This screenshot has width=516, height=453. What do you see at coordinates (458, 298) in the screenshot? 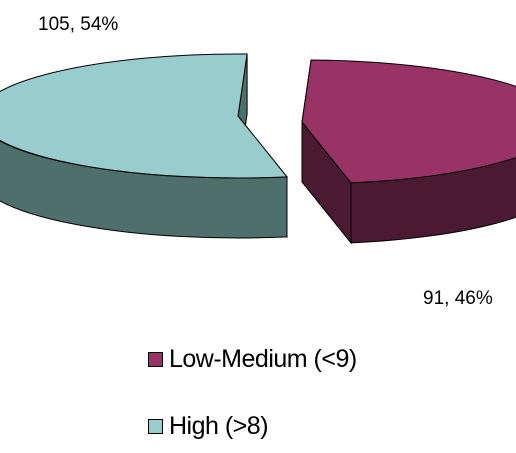
I see `data-label-low-medium: 91, 46%` at bounding box center [458, 298].